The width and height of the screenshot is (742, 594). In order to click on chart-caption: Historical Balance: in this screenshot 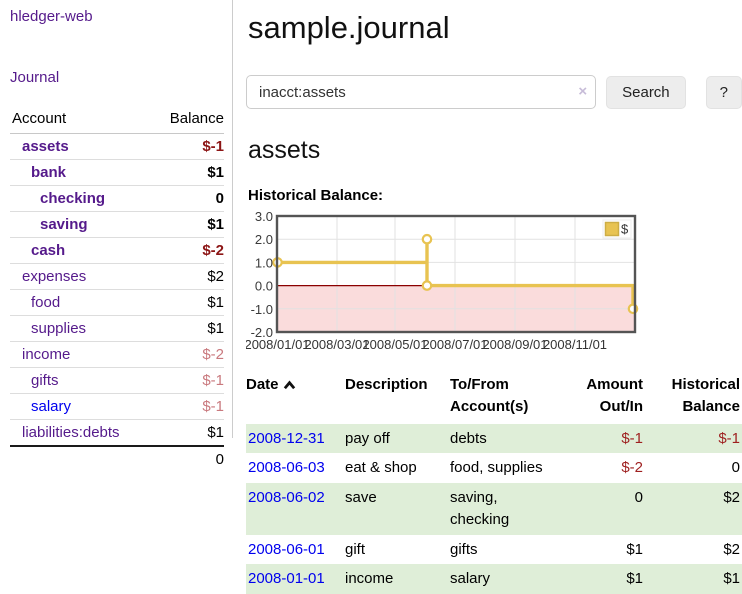, I will do `click(316, 195)`.